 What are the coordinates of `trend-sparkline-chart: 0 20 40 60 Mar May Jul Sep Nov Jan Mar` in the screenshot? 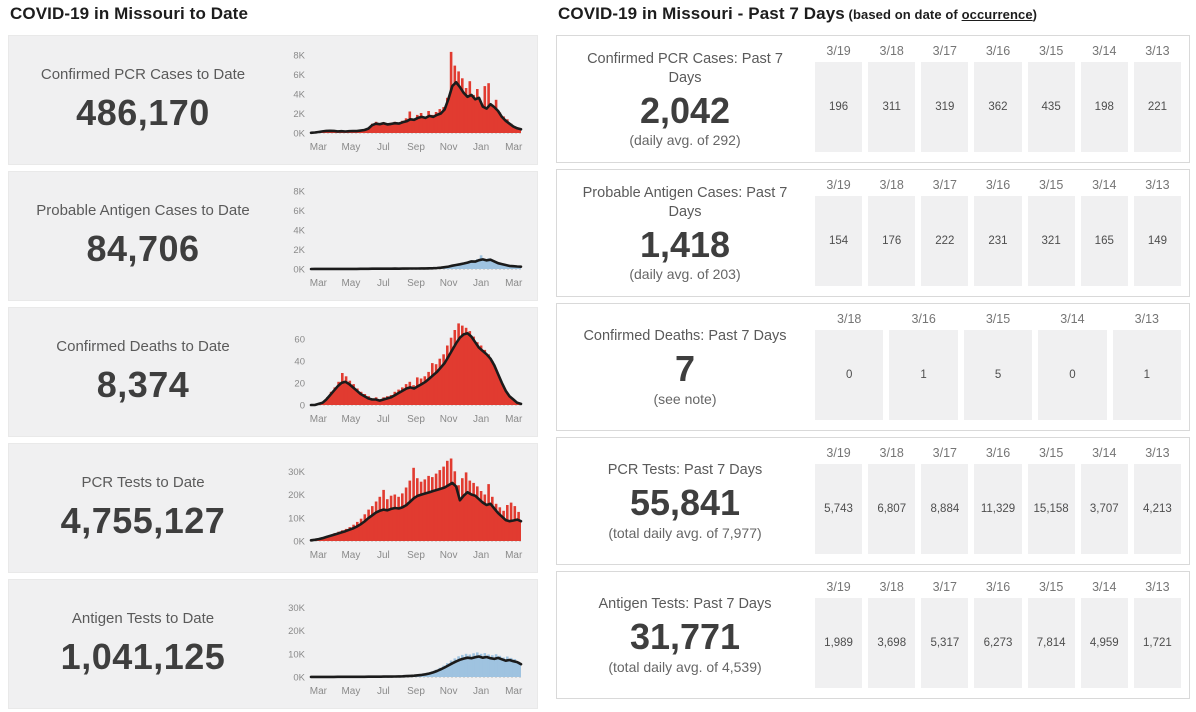 It's located at (403, 372).